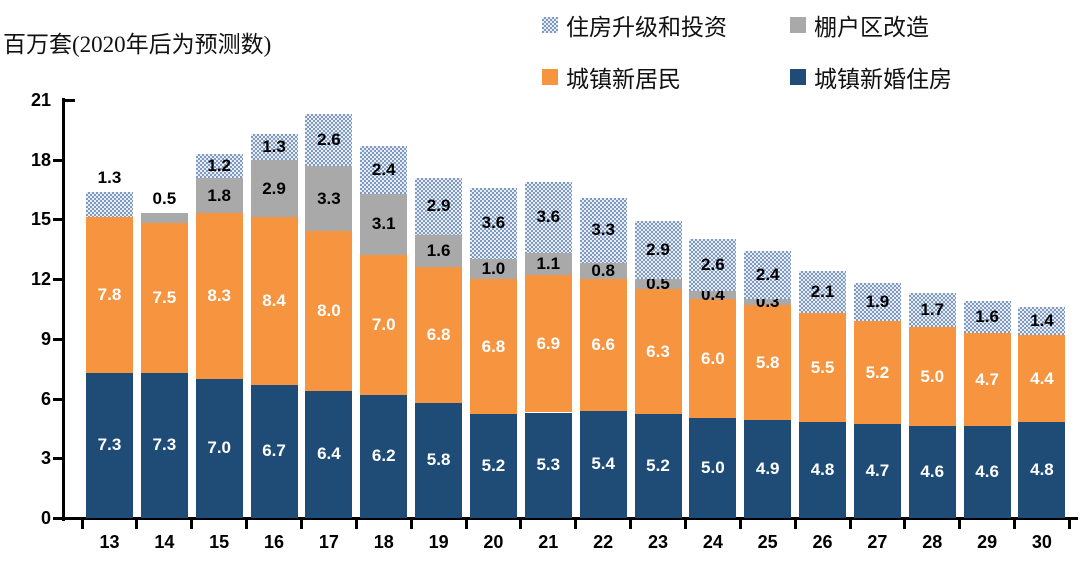  I want to click on x-category-label-18: 18, so click(383, 542).